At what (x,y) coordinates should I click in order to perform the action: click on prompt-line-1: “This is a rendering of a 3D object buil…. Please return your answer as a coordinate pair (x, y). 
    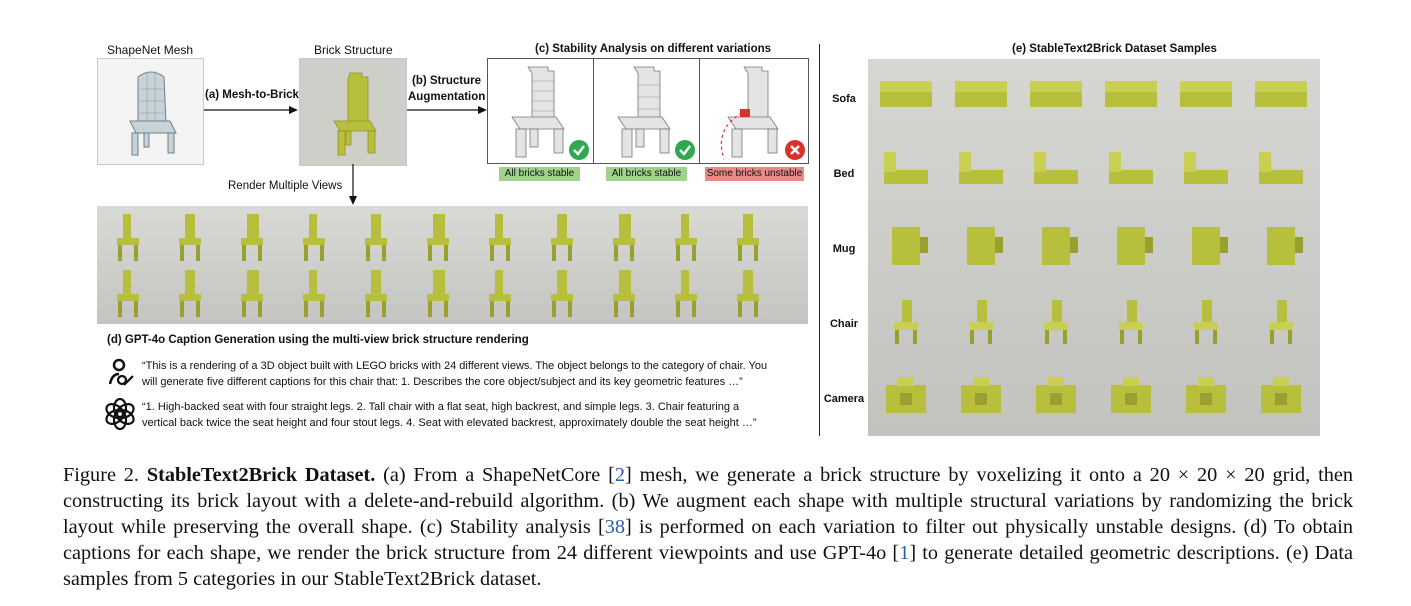
    Looking at the image, I should click on (455, 366).